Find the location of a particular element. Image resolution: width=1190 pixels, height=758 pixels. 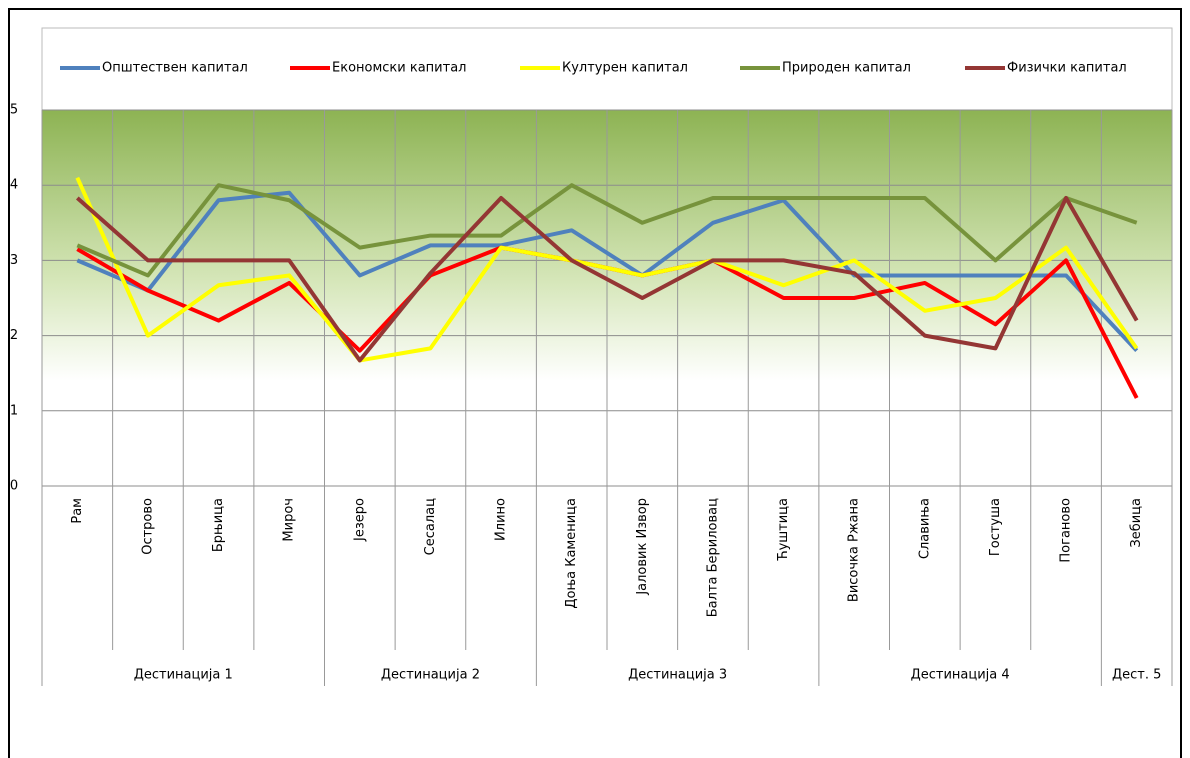

x-tick-label: Рам is located at coordinates (77, 511).